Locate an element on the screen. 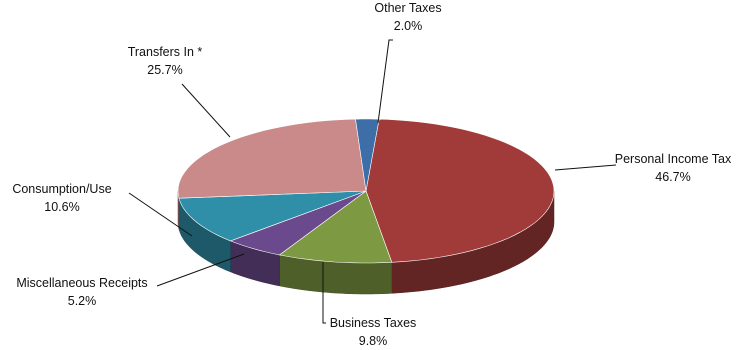 The image size is (755, 350). leader-line-personal-income-tax is located at coordinates (585, 167).